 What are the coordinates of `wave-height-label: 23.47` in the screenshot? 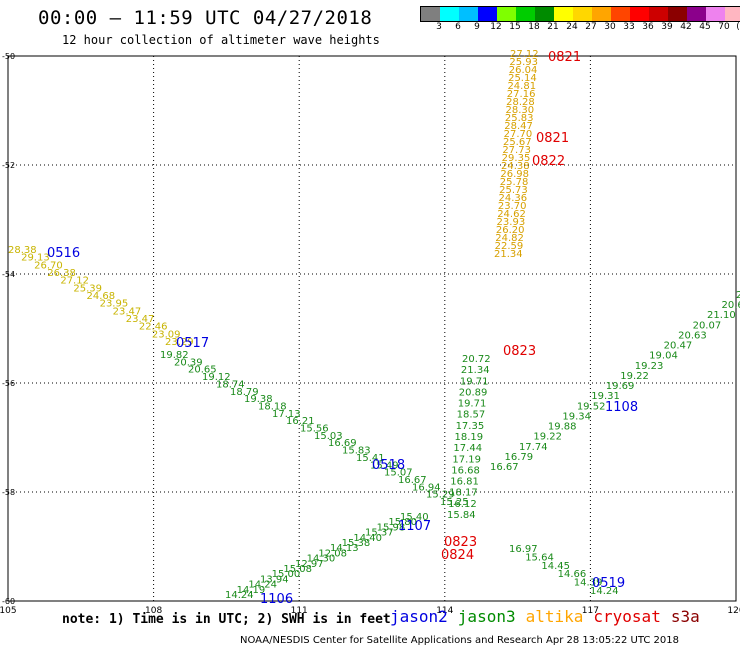 It's located at (140, 319).